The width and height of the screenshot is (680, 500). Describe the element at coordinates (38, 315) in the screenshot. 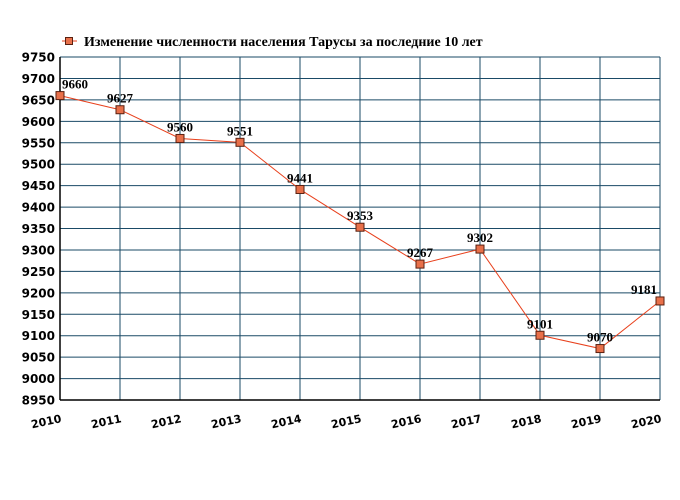

I see `y-tick-label: 9150` at that location.